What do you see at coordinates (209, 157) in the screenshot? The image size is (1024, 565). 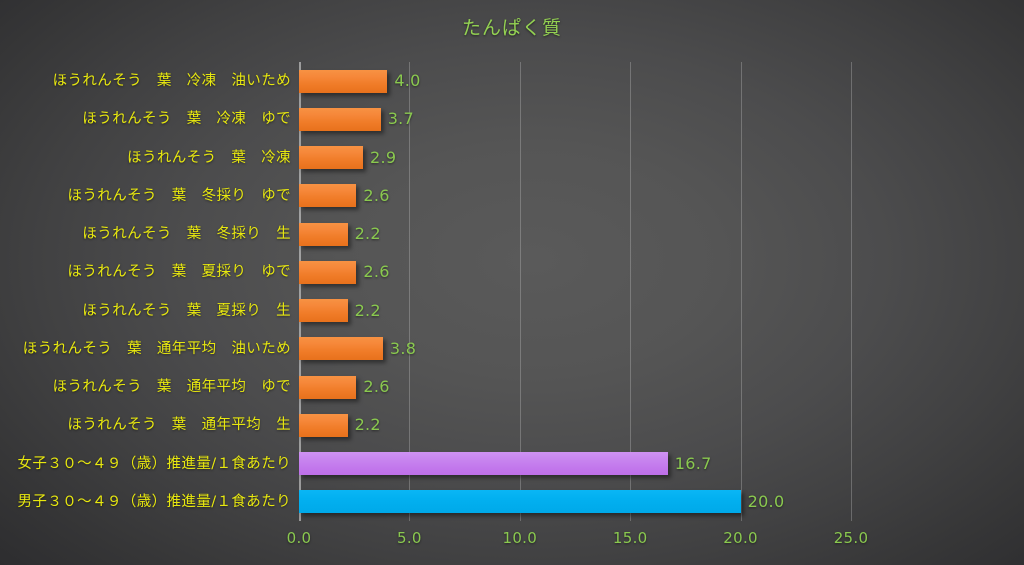 I see `category-label: ほうれんそう 葉 冷凍` at bounding box center [209, 157].